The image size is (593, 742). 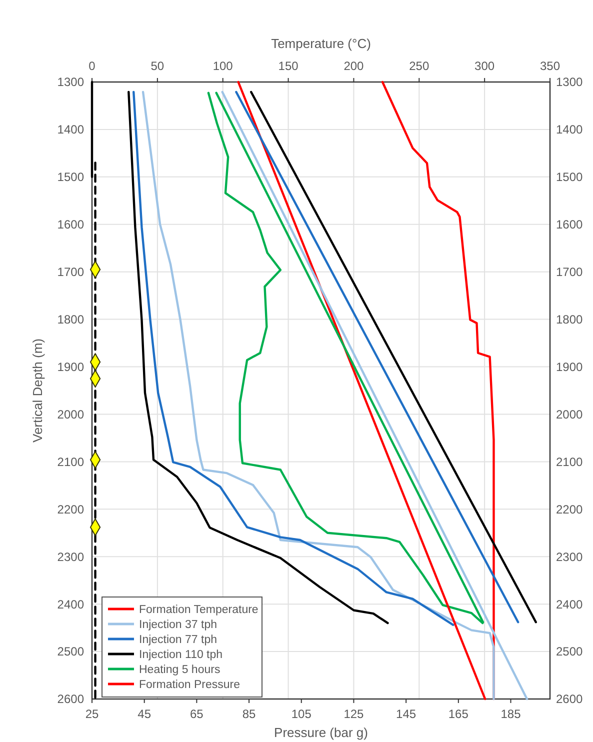 What do you see at coordinates (157, 66) in the screenshot?
I see `x2-tick-label: 50` at bounding box center [157, 66].